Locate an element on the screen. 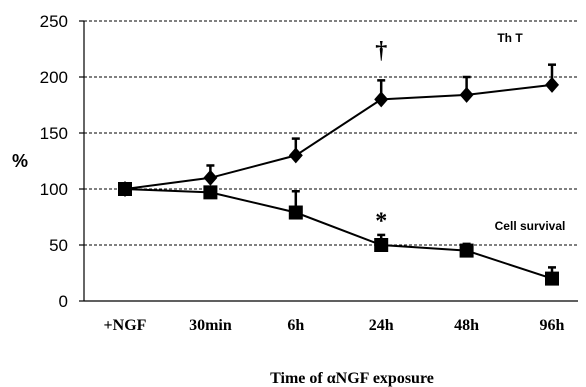 The height and width of the screenshot is (387, 586). y-tick-label: 150 is located at coordinates (54, 133).